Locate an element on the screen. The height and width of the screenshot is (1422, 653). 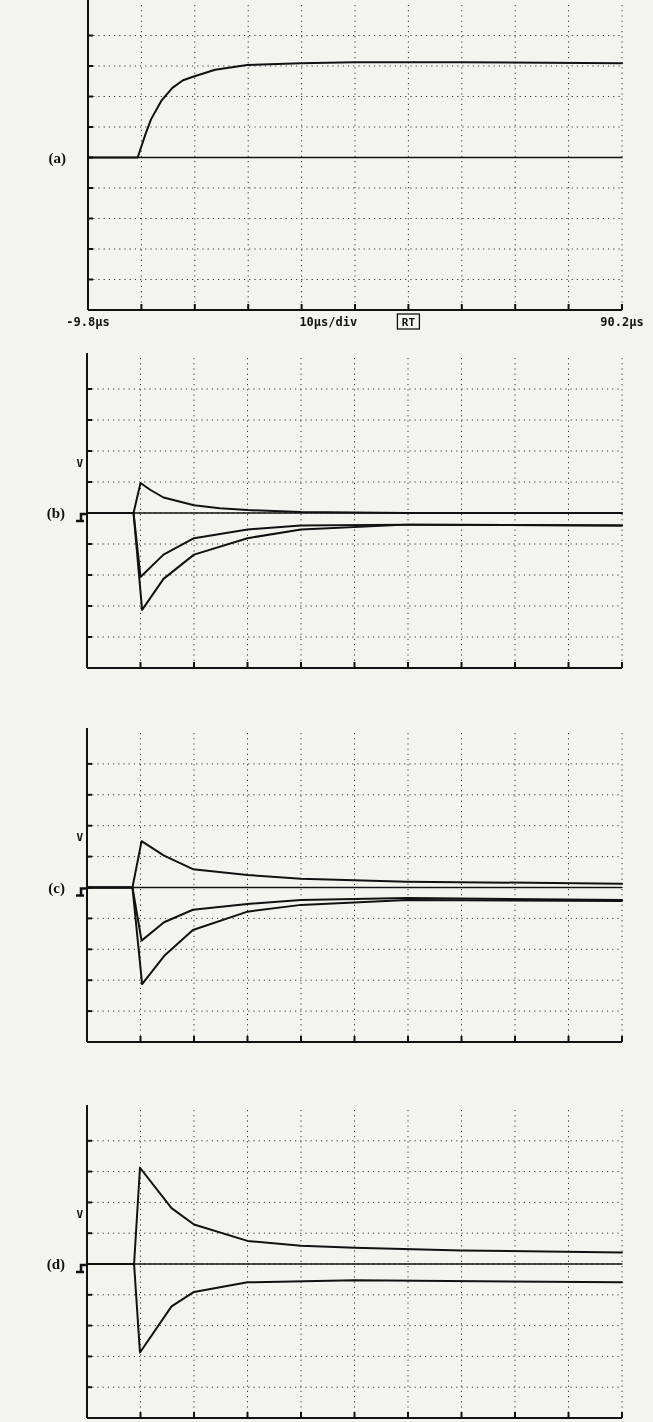
text: (c) is located at coordinates (56, 888).